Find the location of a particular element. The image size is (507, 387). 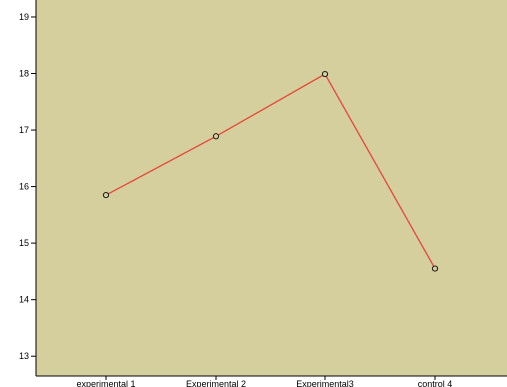

x-tick-label: experimental 1 is located at coordinates (105, 383).